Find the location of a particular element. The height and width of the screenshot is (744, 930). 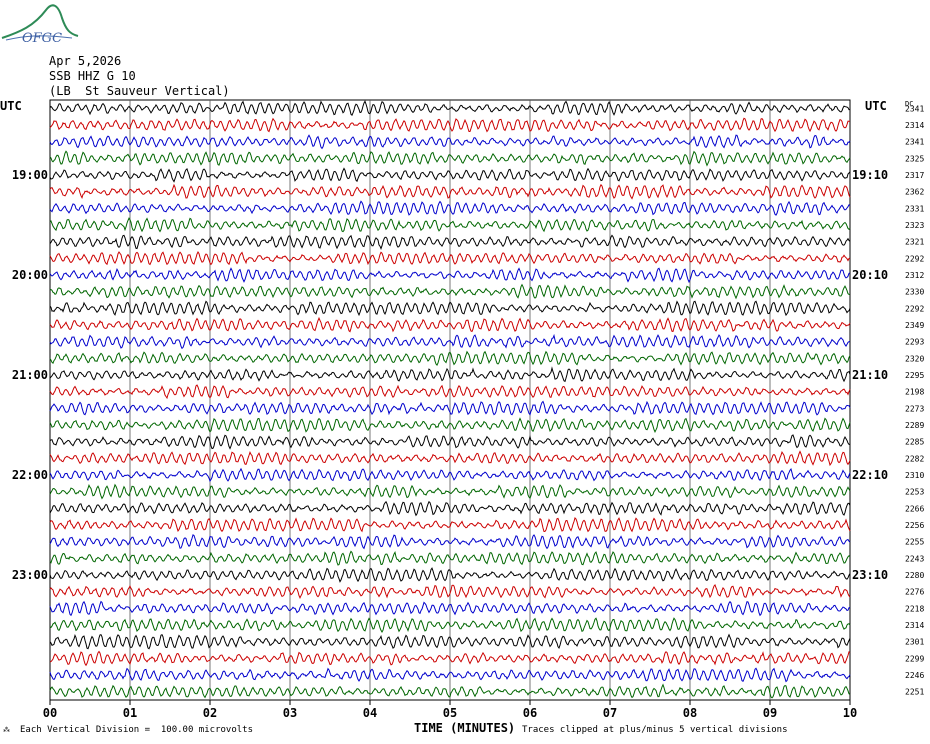

dc-offset-label: 2289 is located at coordinates (914, 425).